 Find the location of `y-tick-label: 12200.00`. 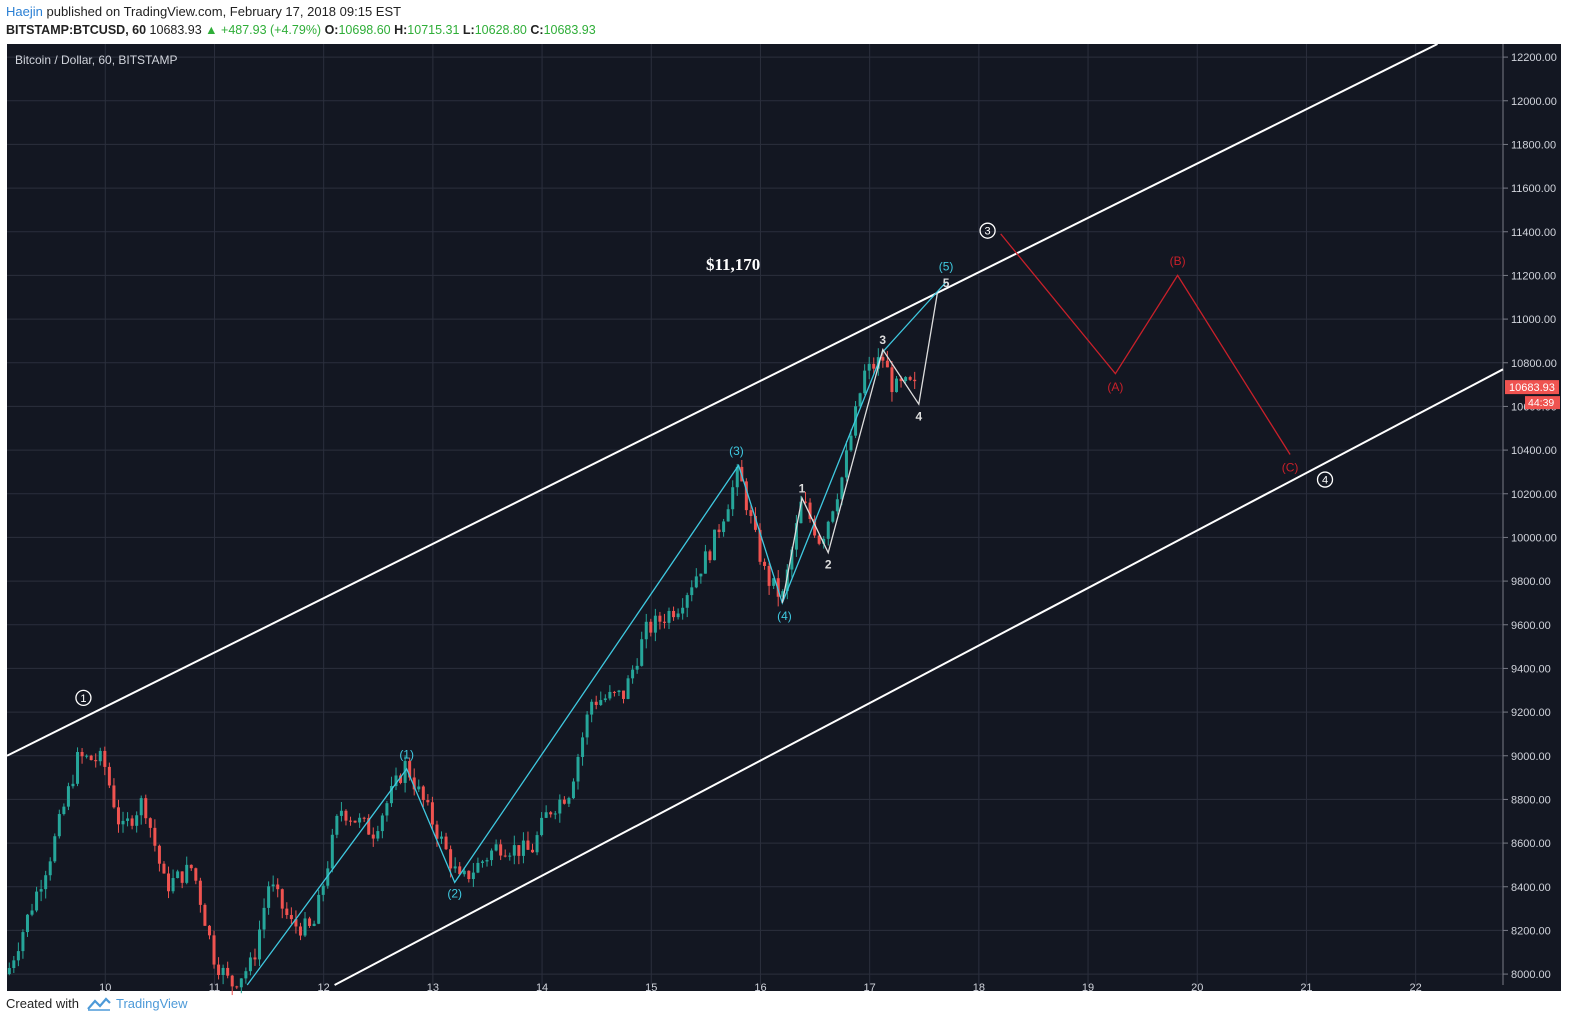

y-tick-label: 12200.00 is located at coordinates (1534, 58).